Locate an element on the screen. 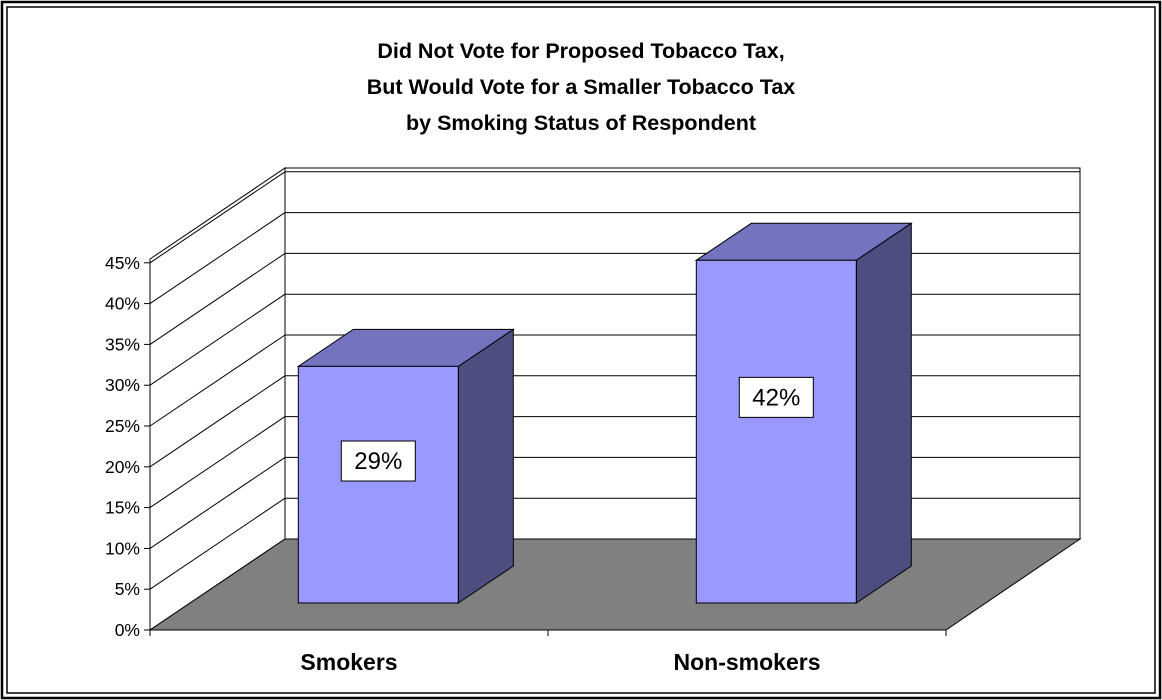 The width and height of the screenshot is (1162, 700). x-axis: Smokers Non-smokers is located at coordinates (548, 652).